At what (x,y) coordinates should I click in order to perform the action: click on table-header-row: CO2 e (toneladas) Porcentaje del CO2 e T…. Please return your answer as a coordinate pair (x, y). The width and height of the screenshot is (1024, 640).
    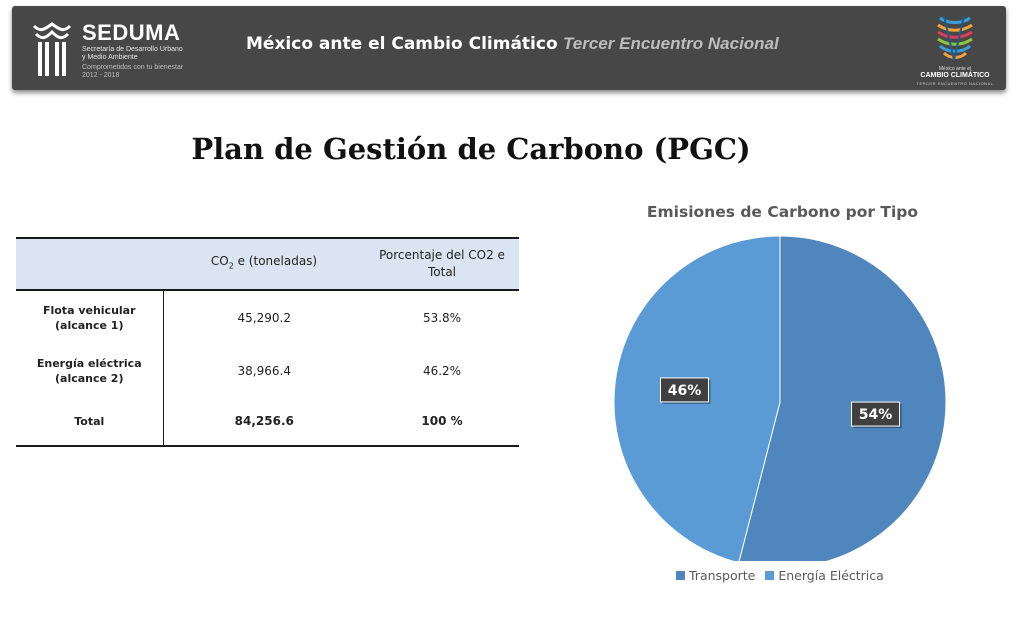
    Looking at the image, I should click on (267, 264).